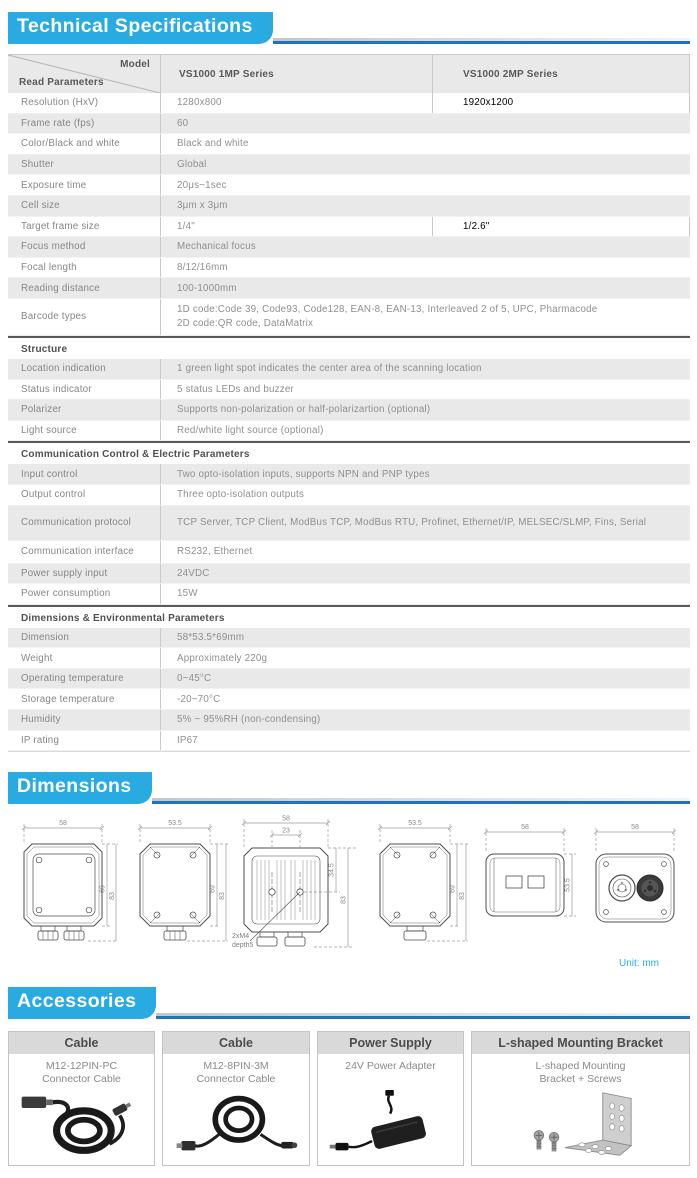 This screenshot has width=697, height=1178. I want to click on card-name: L-shaped Mounting Bracket + Screws, so click(580, 1073).